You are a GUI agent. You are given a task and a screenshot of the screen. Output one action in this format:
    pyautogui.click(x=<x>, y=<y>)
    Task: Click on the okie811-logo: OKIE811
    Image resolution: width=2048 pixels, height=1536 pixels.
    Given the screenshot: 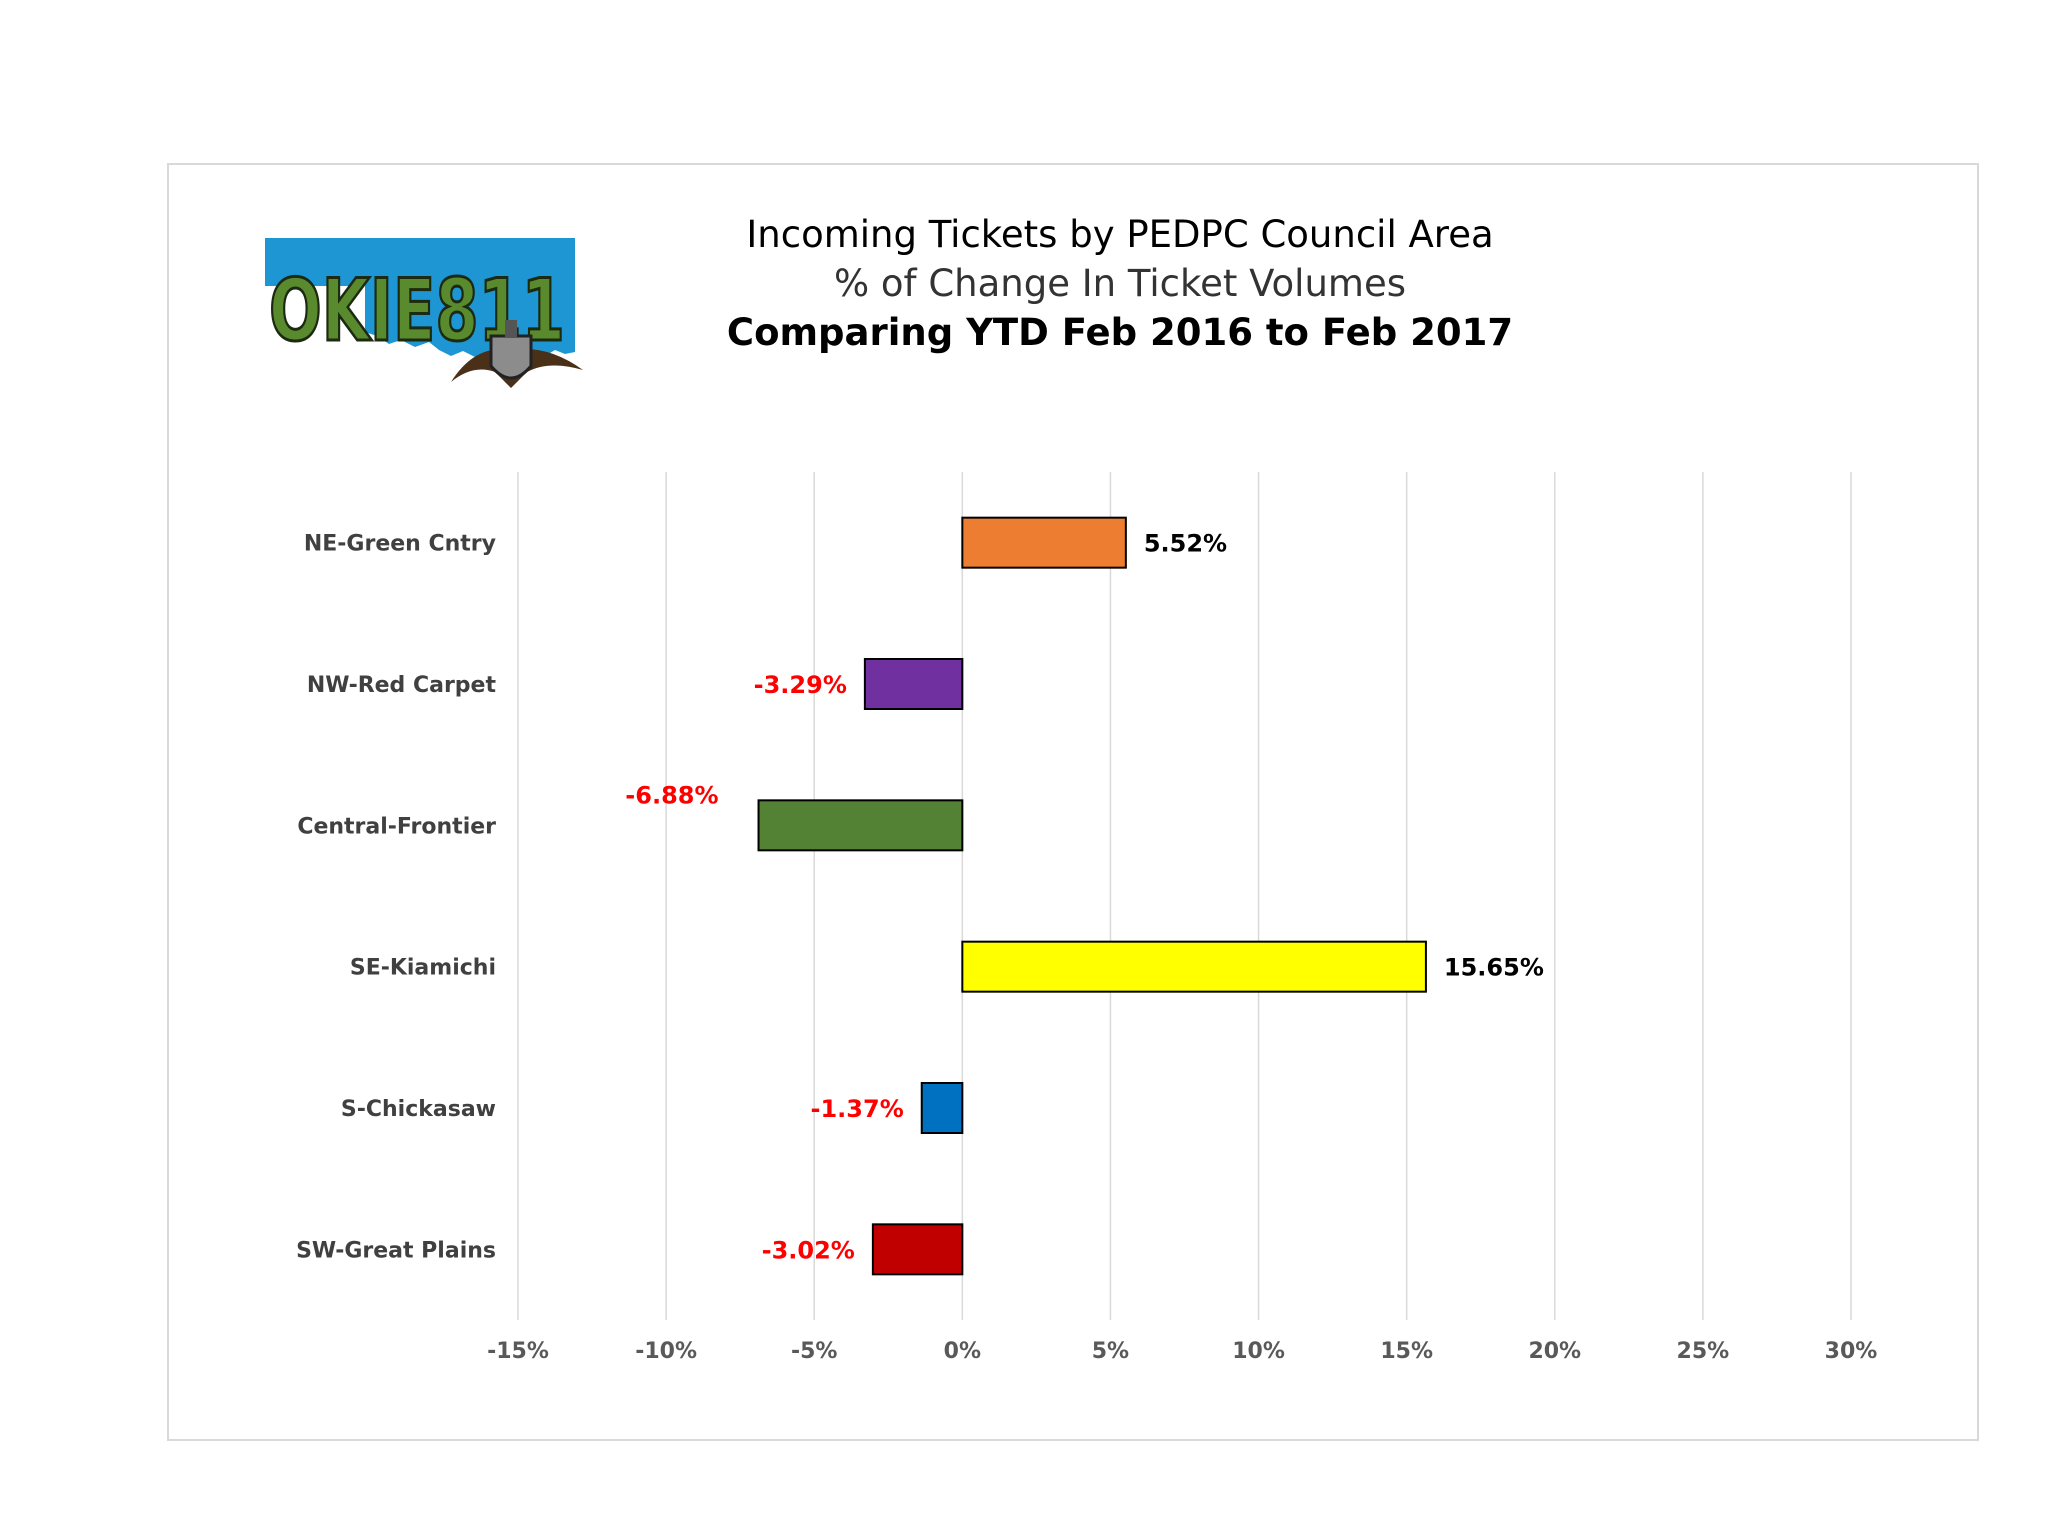 What is the action you would take?
    pyautogui.click(x=424, y=313)
    